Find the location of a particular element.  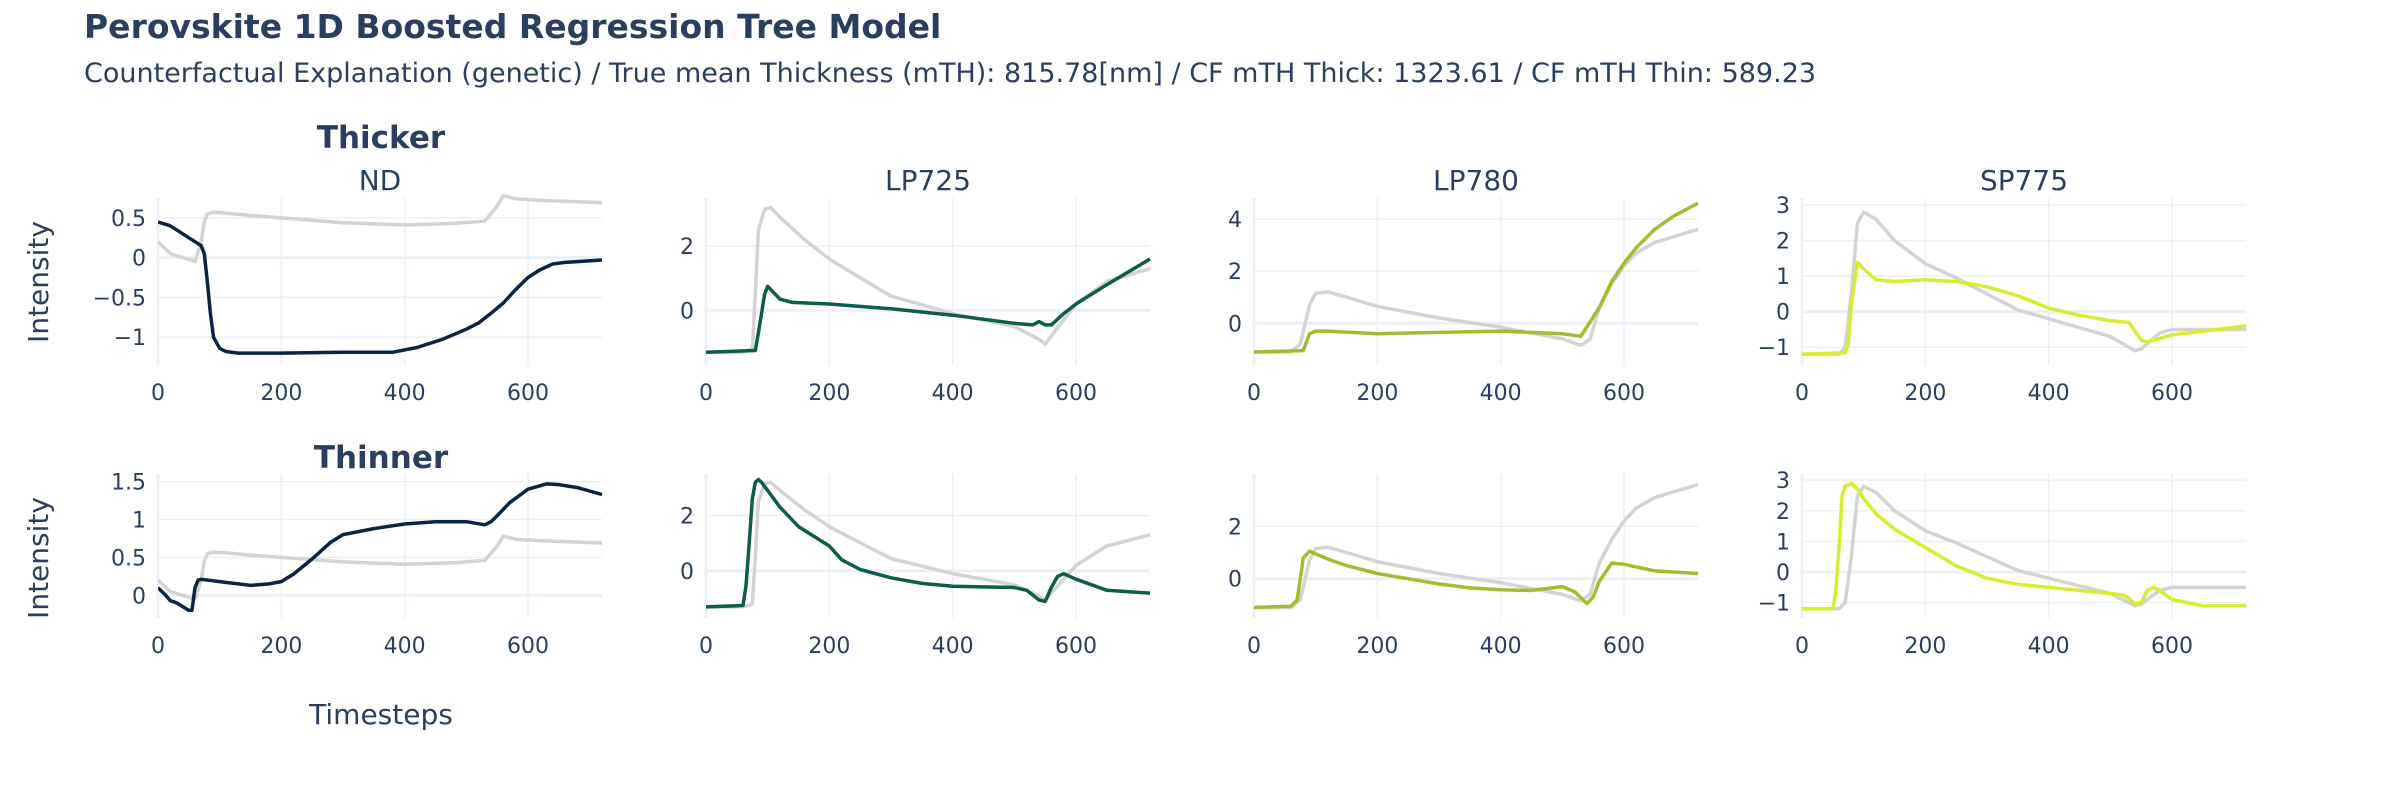

x-axis-label: Timesteps is located at coordinates (380, 714).